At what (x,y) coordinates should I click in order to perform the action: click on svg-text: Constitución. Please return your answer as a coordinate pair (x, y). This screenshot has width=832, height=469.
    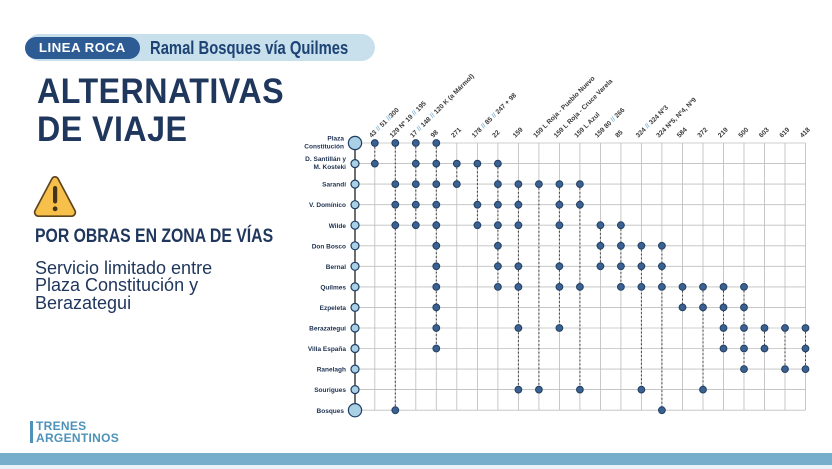
    Looking at the image, I should click on (324, 147).